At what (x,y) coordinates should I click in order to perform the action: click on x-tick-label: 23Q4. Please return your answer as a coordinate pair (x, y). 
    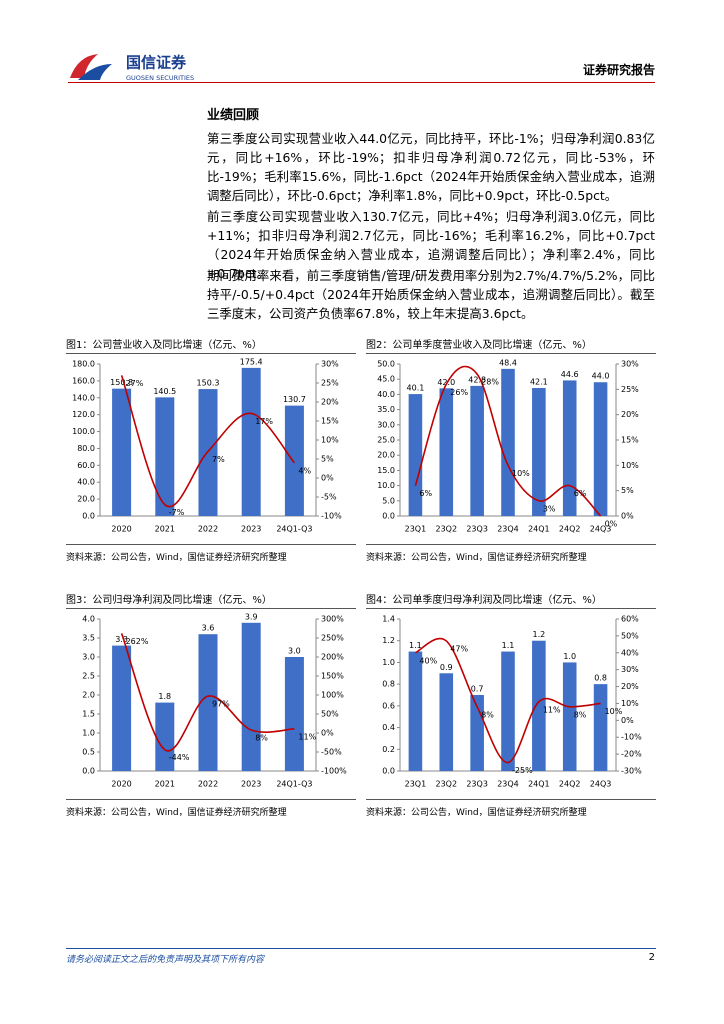
    Looking at the image, I should click on (508, 784).